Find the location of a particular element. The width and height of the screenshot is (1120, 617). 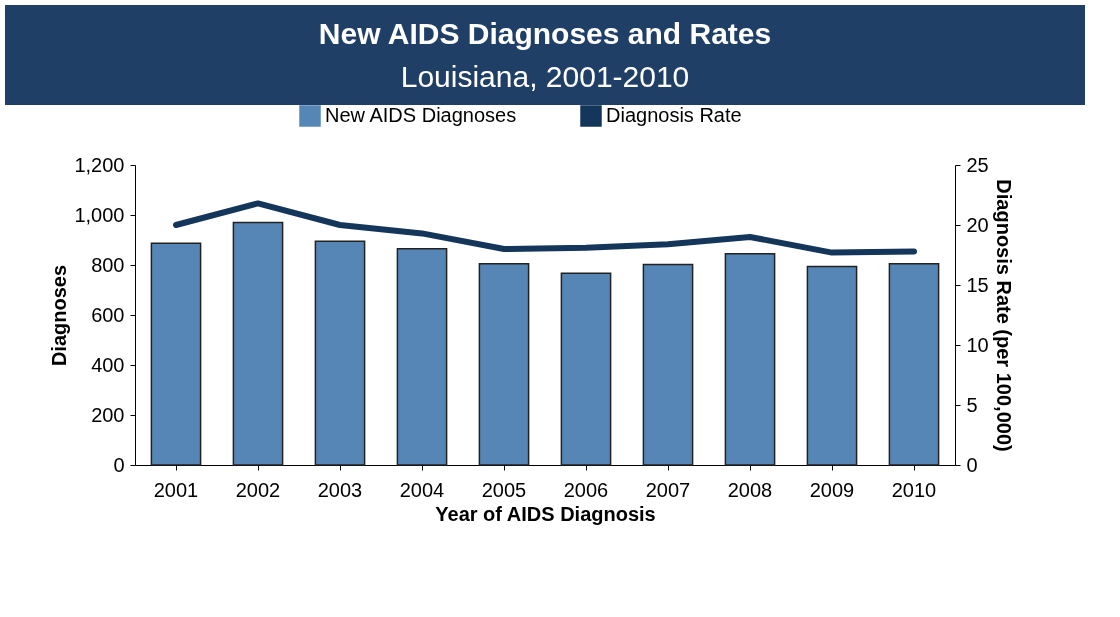

y-tick-label: 400 is located at coordinates (108, 364).